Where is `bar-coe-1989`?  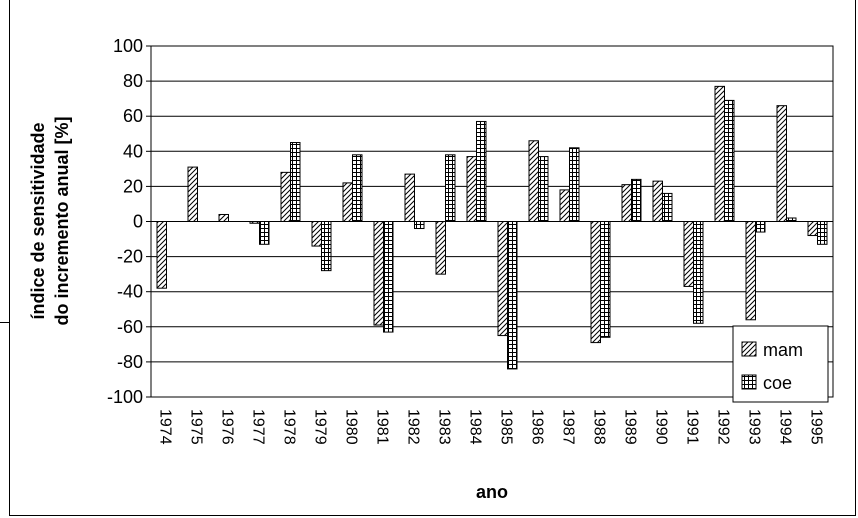
bar-coe-1989 is located at coordinates (636, 200).